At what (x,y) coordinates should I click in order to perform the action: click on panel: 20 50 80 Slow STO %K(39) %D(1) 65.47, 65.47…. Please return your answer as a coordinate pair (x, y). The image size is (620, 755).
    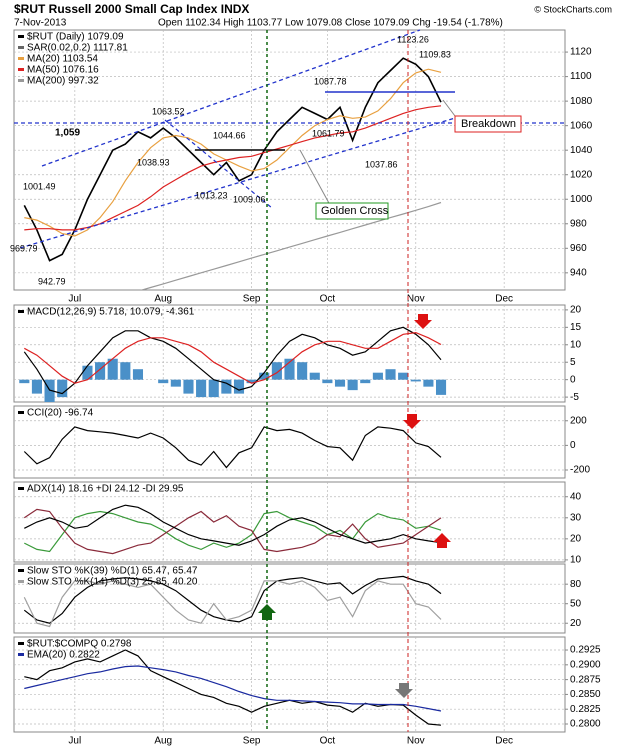
    Looking at the image, I should click on (297, 598).